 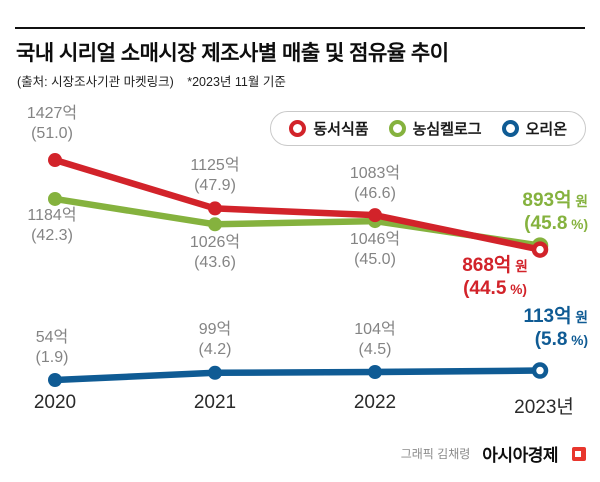 I want to click on footer-credit: 그래픽 김채령, so click(x=435, y=454).